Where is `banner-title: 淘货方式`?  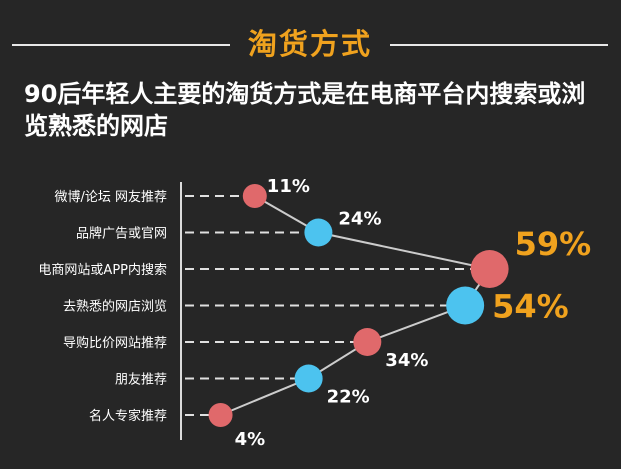 banner-title: 淘货方式 is located at coordinates (310, 44).